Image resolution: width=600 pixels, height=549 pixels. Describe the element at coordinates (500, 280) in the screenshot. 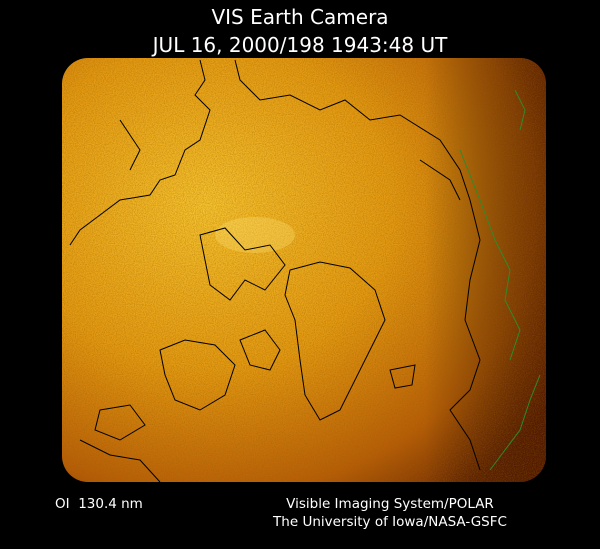

I see `coastlines-green` at that location.